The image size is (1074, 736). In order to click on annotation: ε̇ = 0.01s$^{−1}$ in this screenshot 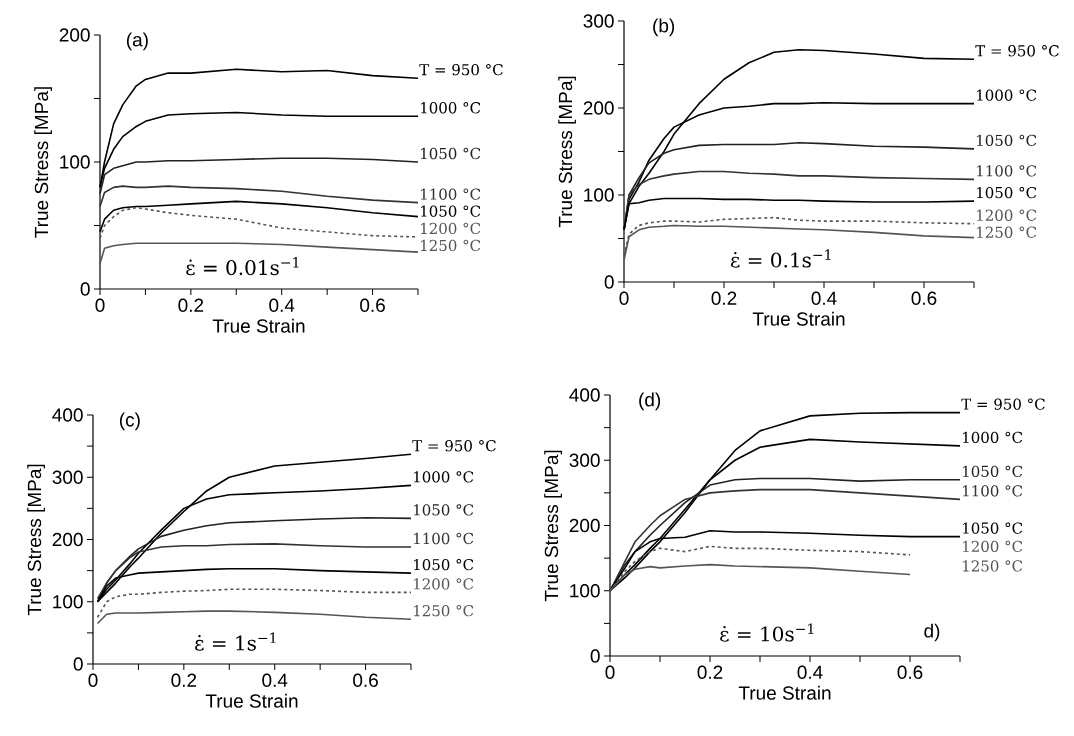, I will do `click(242, 266)`.